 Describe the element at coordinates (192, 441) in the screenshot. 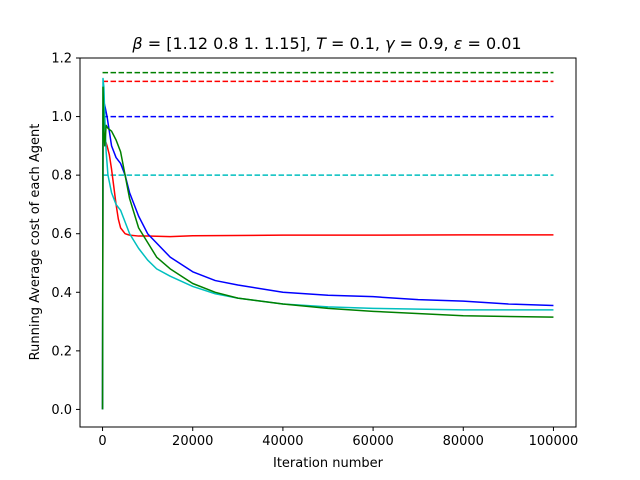

I see `x-tick-label: 20000` at that location.